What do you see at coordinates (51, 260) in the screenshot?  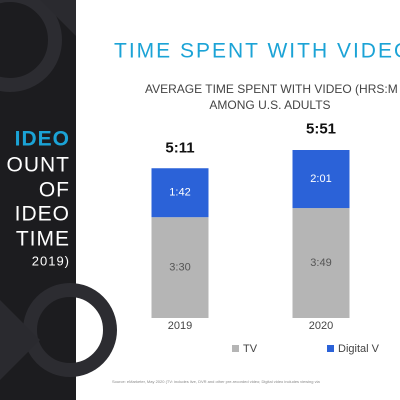 I see `sidebar-text: 2019)` at bounding box center [51, 260].